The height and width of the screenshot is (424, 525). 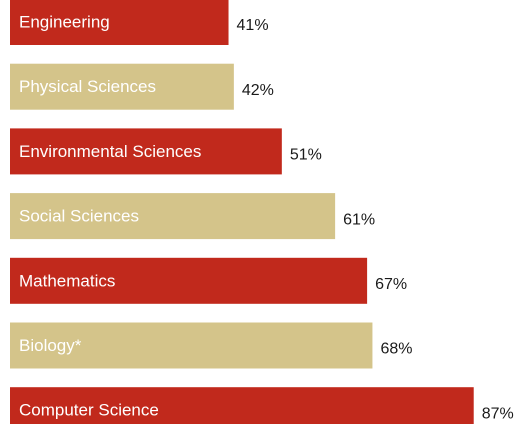 I want to click on value-label: 61%, so click(x=359, y=219).